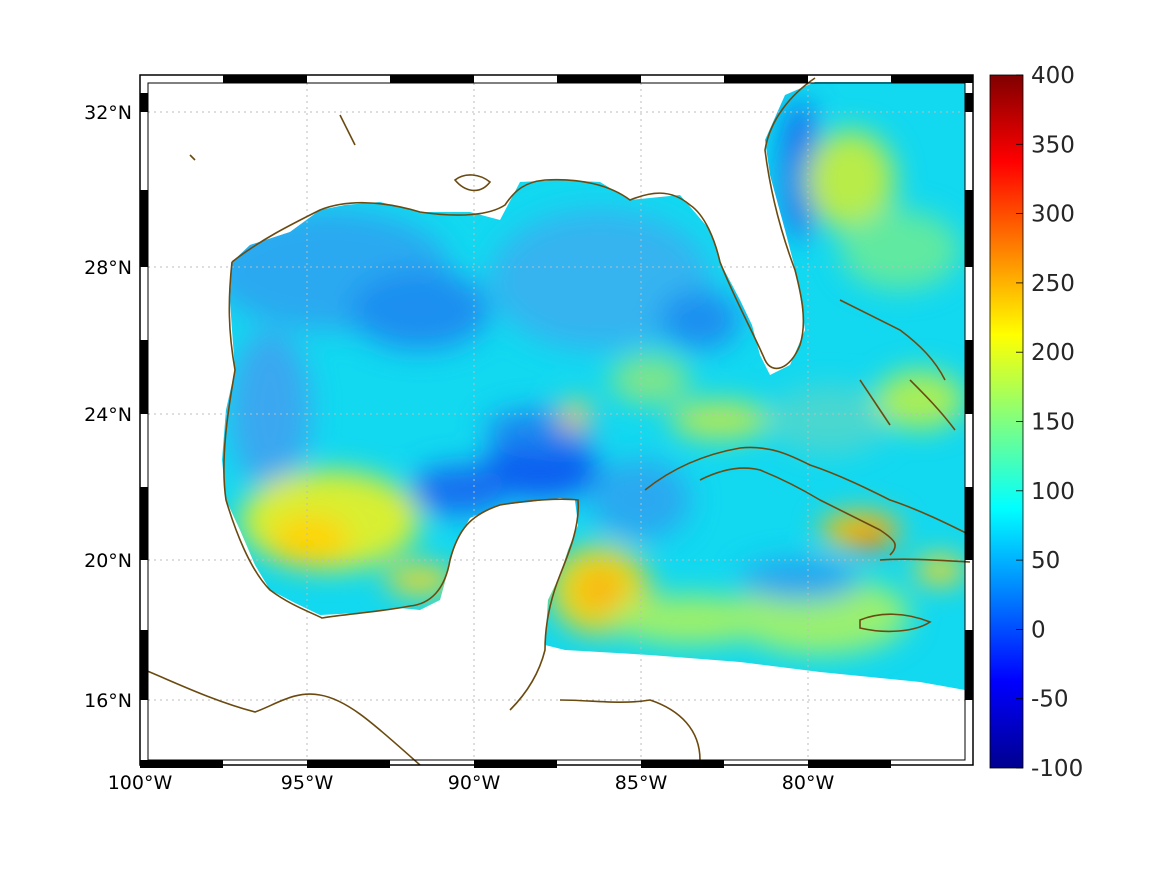 This screenshot has height=875, width=1167. I want to click on colorbar-tick-label: -50, so click(1050, 700).